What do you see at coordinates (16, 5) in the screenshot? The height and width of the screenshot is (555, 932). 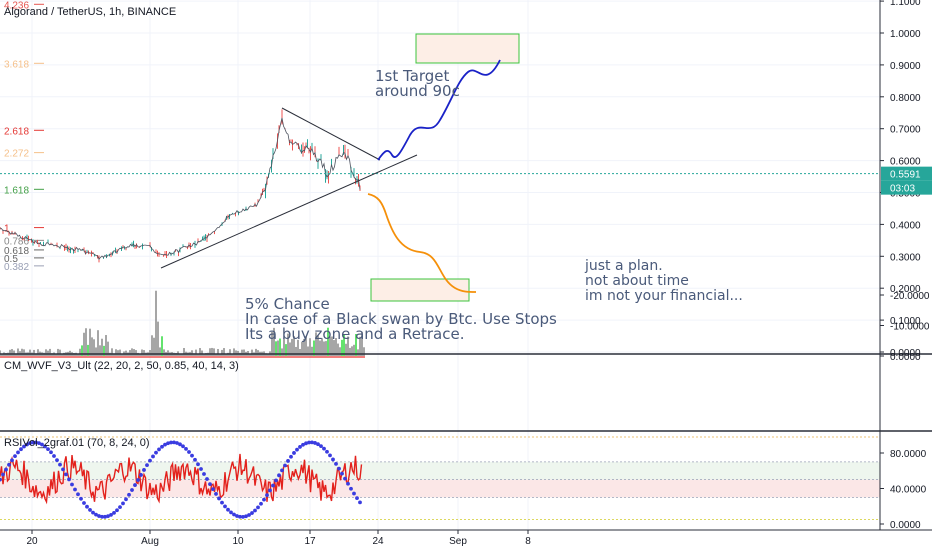 I see `fib-label: 4.236` at bounding box center [16, 5].